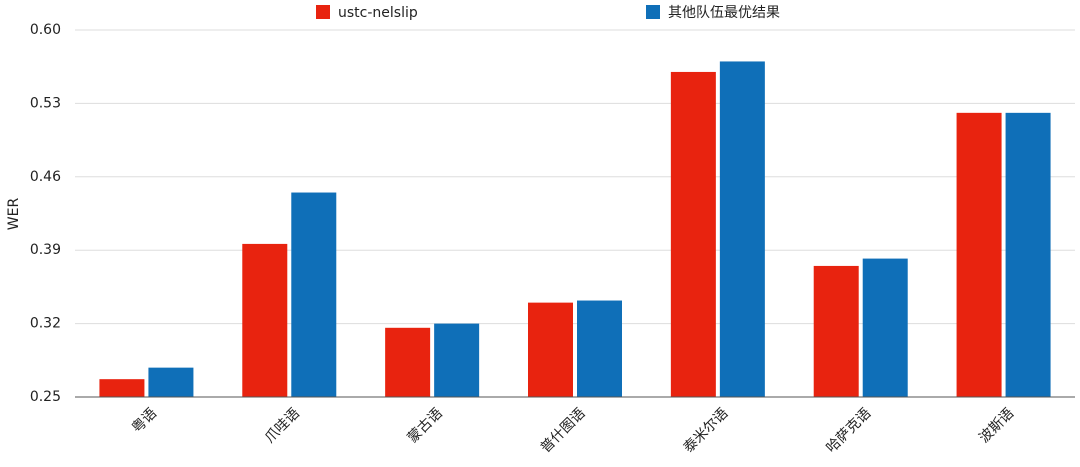 The height and width of the screenshot is (467, 1080). I want to click on y-tick-label: 0.25, so click(45, 397).